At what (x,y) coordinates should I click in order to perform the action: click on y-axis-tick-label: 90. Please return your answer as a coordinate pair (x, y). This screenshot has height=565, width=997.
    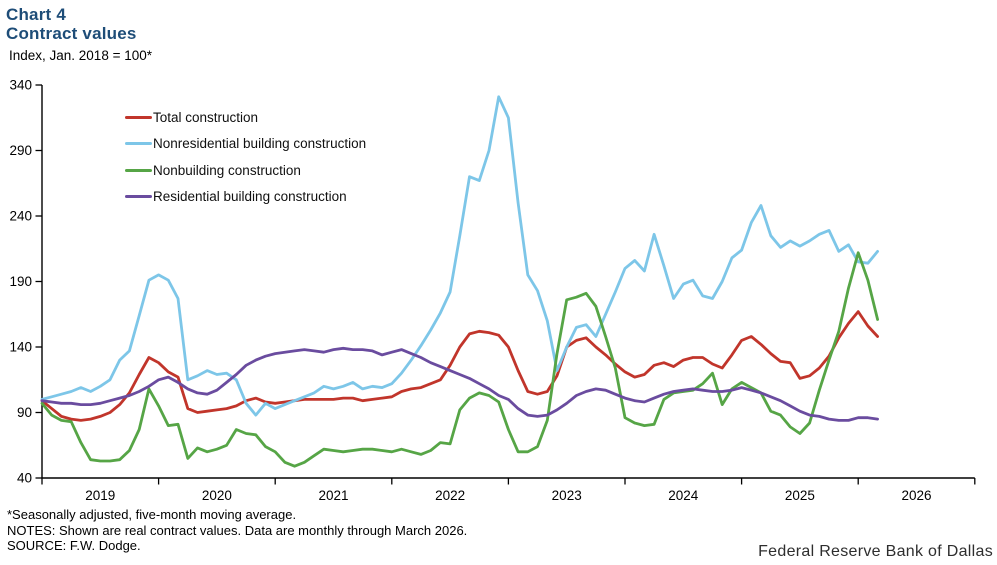
    Looking at the image, I should click on (24, 412).